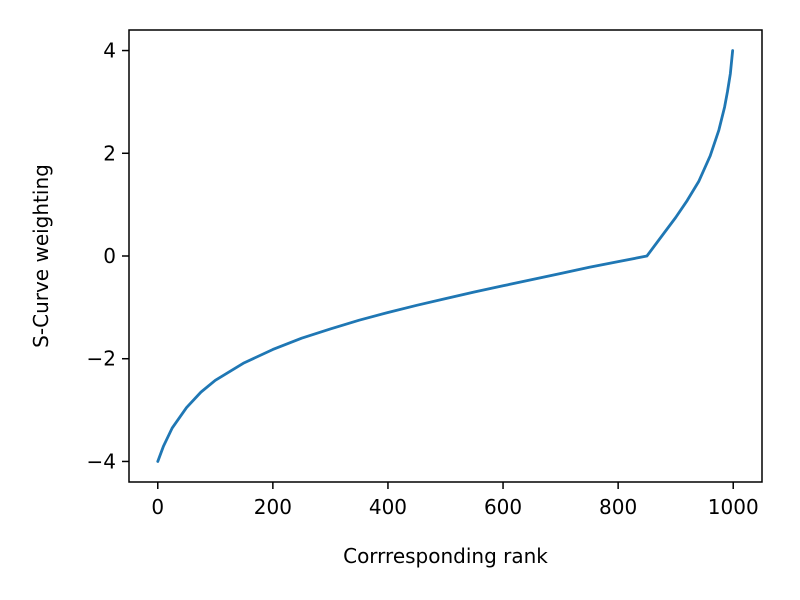 The image size is (800, 600). Describe the element at coordinates (157, 507) in the screenshot. I see `x-tick-label: 0` at that location.